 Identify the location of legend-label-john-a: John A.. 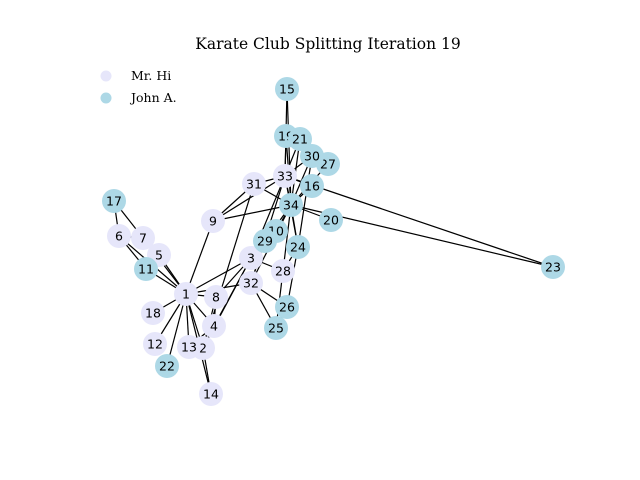
(153, 97).